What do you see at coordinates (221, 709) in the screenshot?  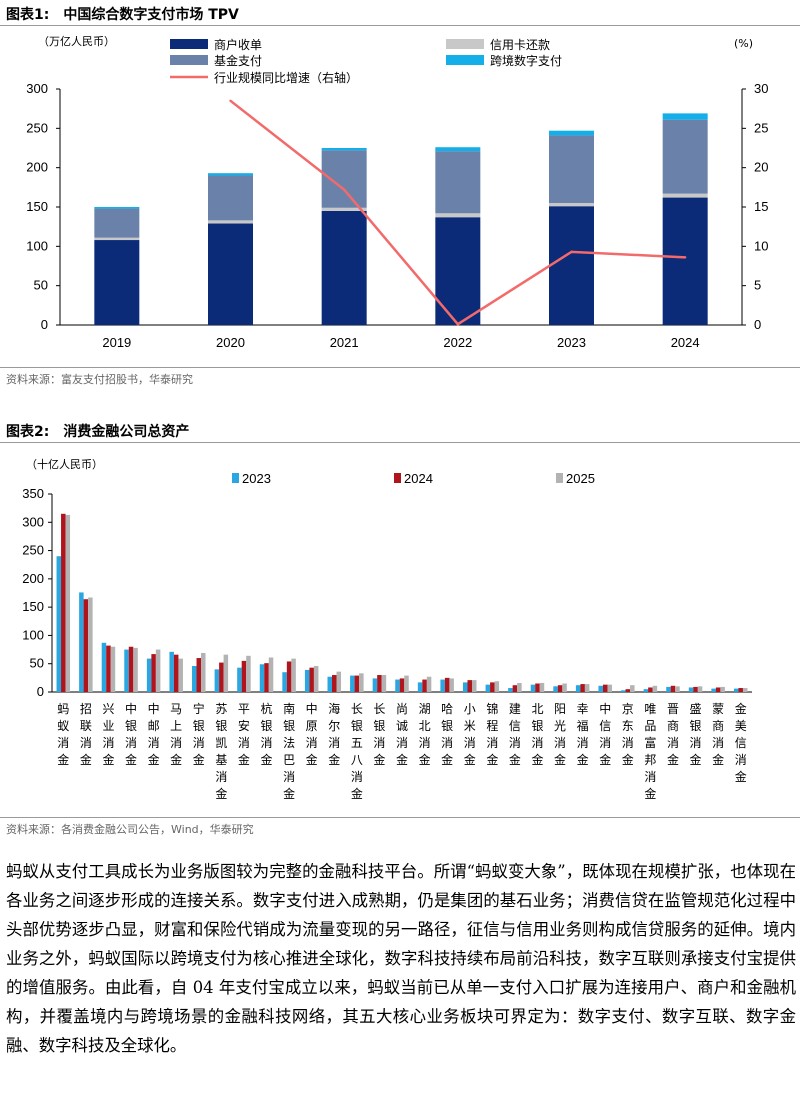 I see `x-tick-label-char: 苏` at bounding box center [221, 709].